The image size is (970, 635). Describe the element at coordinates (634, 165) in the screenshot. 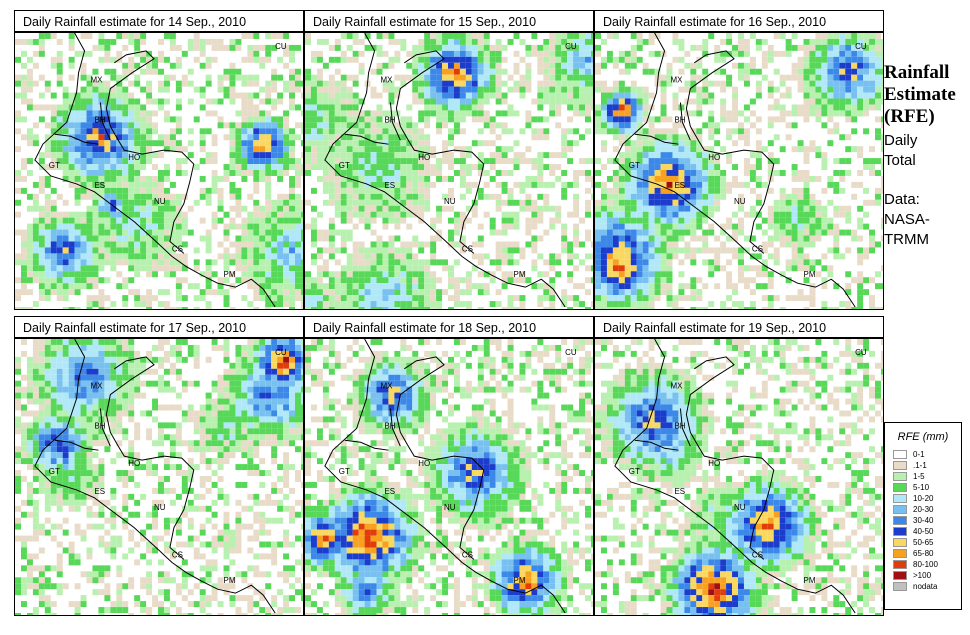

I see `country-label: GT` at that location.